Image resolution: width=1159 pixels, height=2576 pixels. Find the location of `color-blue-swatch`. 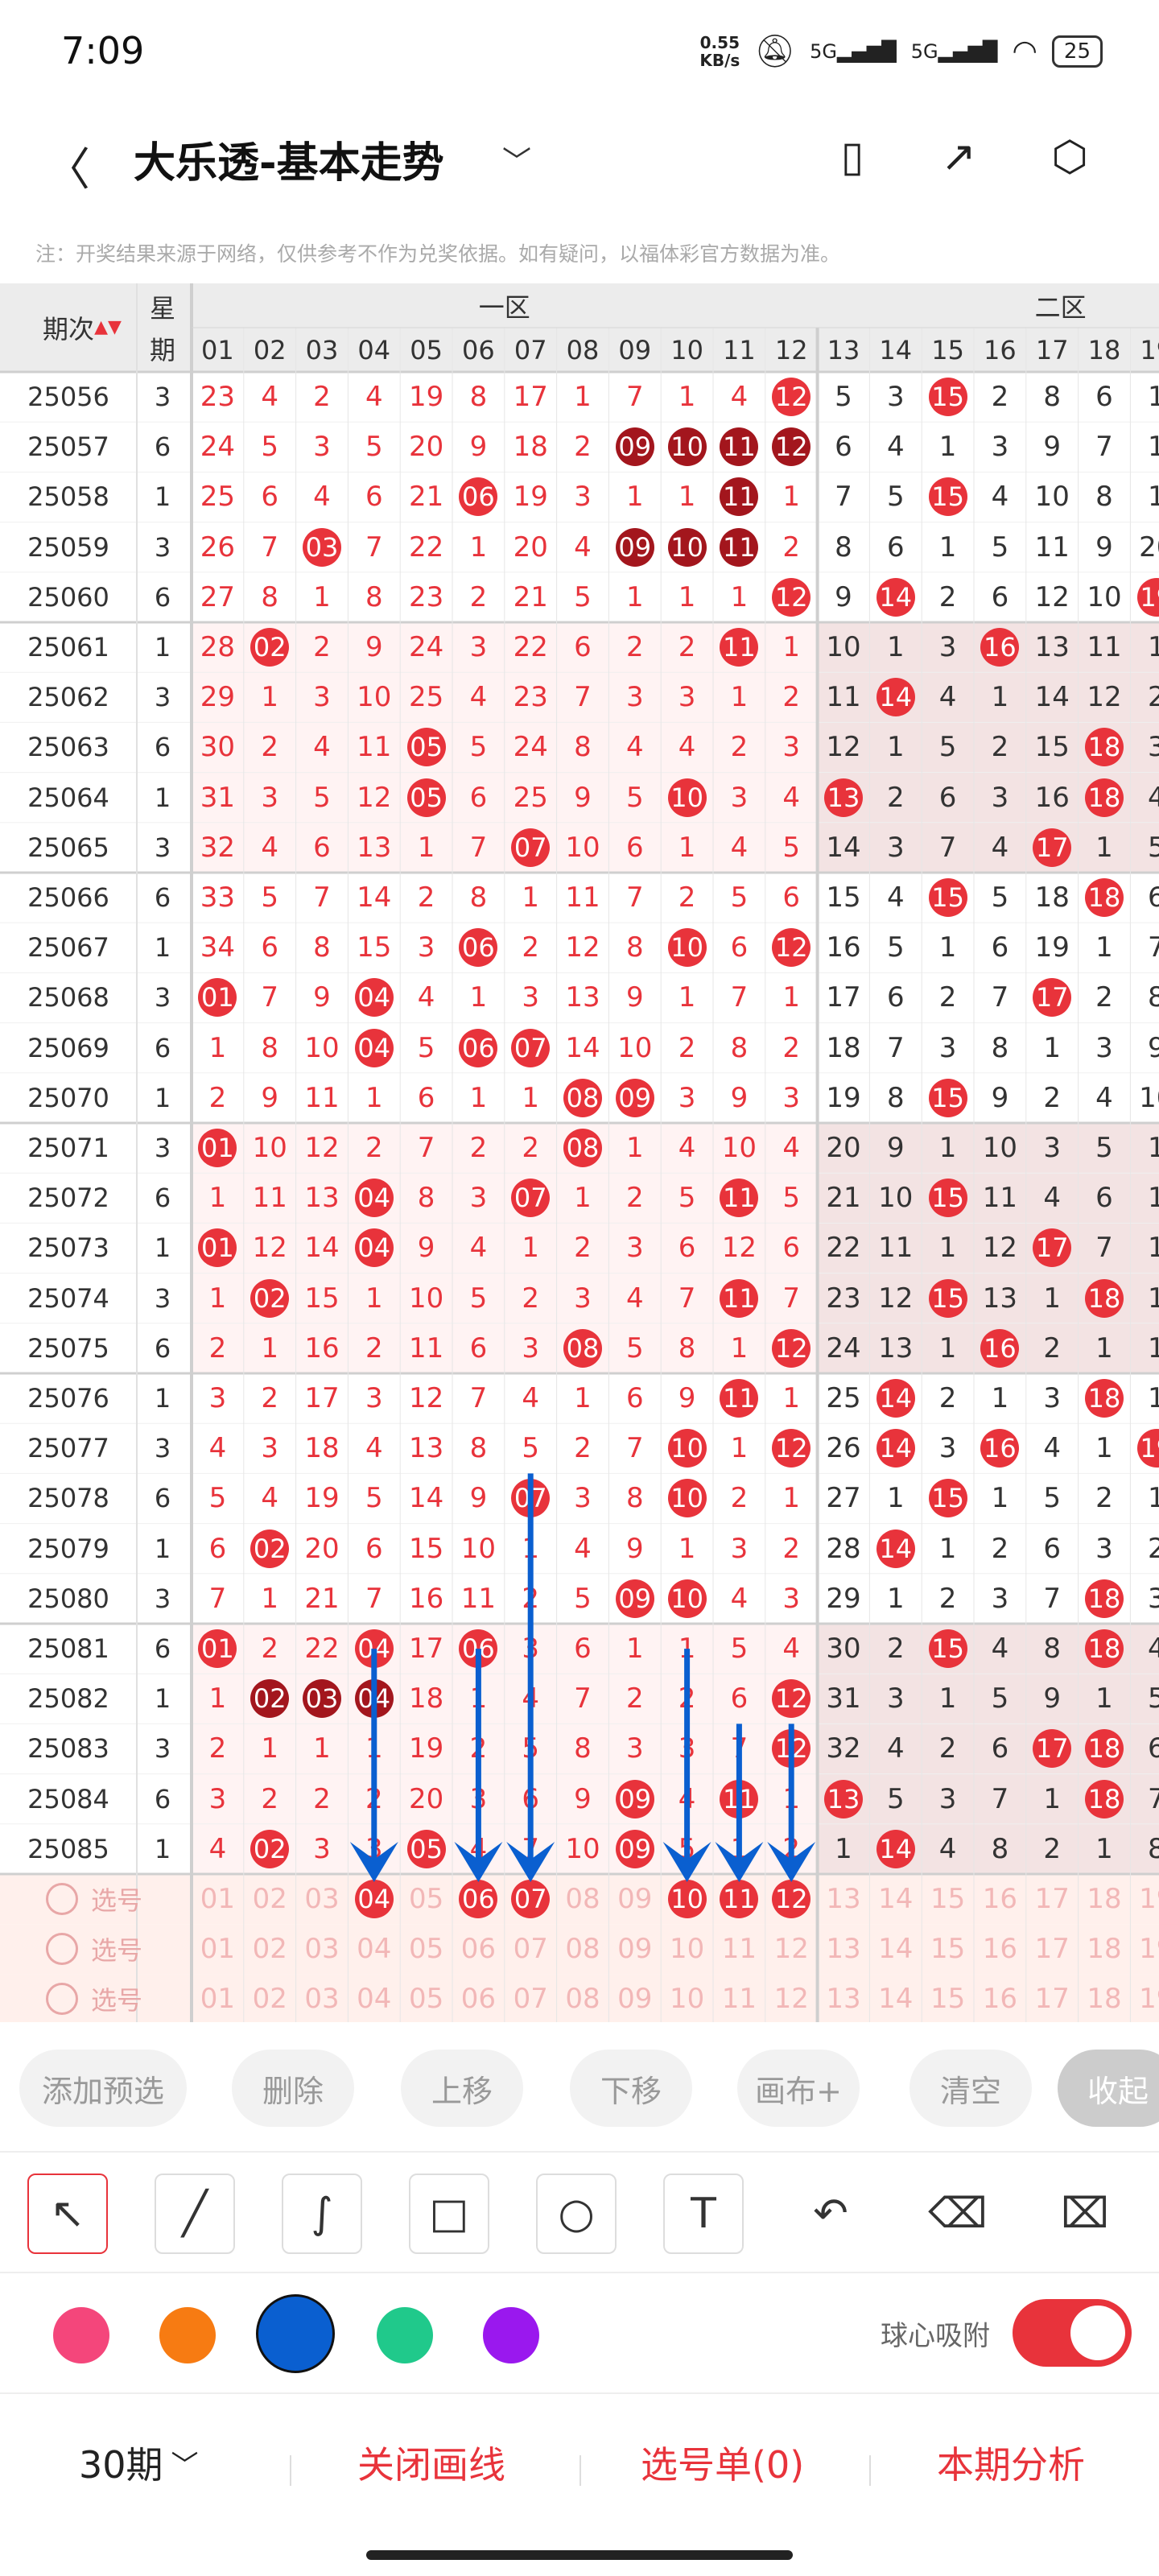

color-blue-swatch is located at coordinates (295, 2333).